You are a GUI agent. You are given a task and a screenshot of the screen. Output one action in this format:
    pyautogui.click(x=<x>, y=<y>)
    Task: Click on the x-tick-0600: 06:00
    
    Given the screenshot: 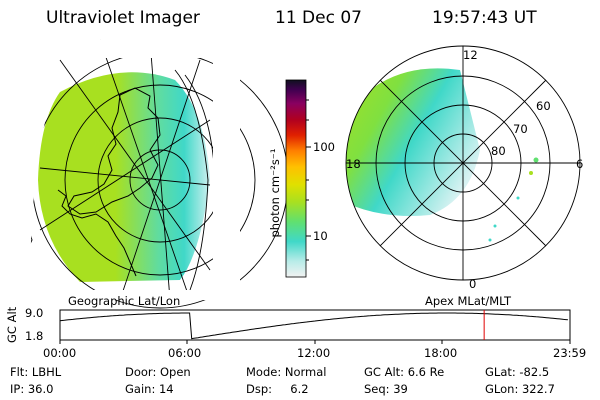 What is the action you would take?
    pyautogui.click(x=185, y=353)
    